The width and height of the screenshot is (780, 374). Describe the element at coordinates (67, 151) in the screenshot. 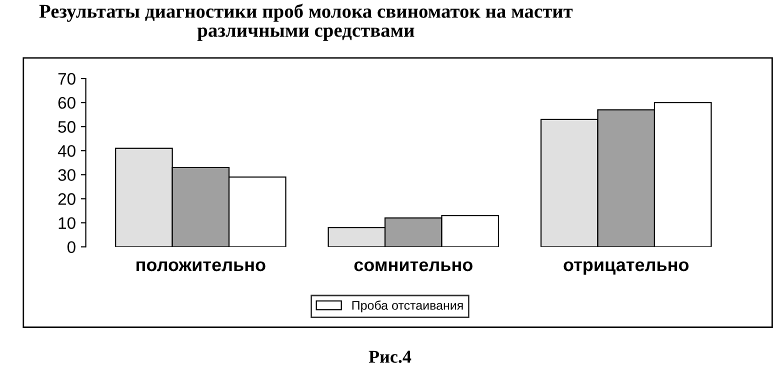

I see `y-tick-label: 40` at that location.